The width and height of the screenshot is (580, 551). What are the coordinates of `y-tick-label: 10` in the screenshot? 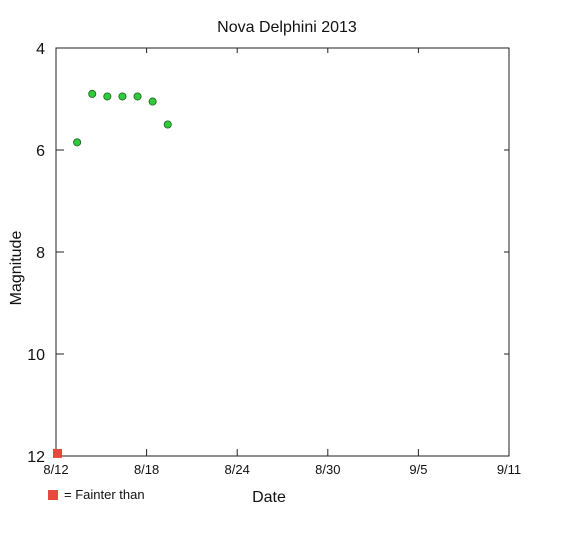 It's located at (36, 355).